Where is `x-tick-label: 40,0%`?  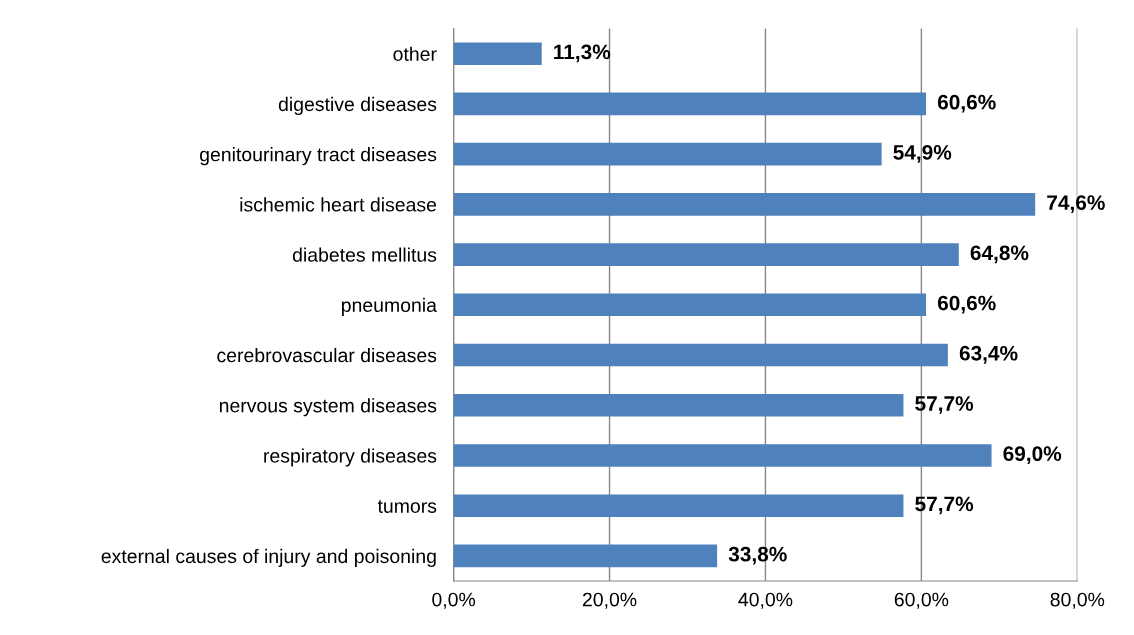
x-tick-label: 40,0% is located at coordinates (765, 600).